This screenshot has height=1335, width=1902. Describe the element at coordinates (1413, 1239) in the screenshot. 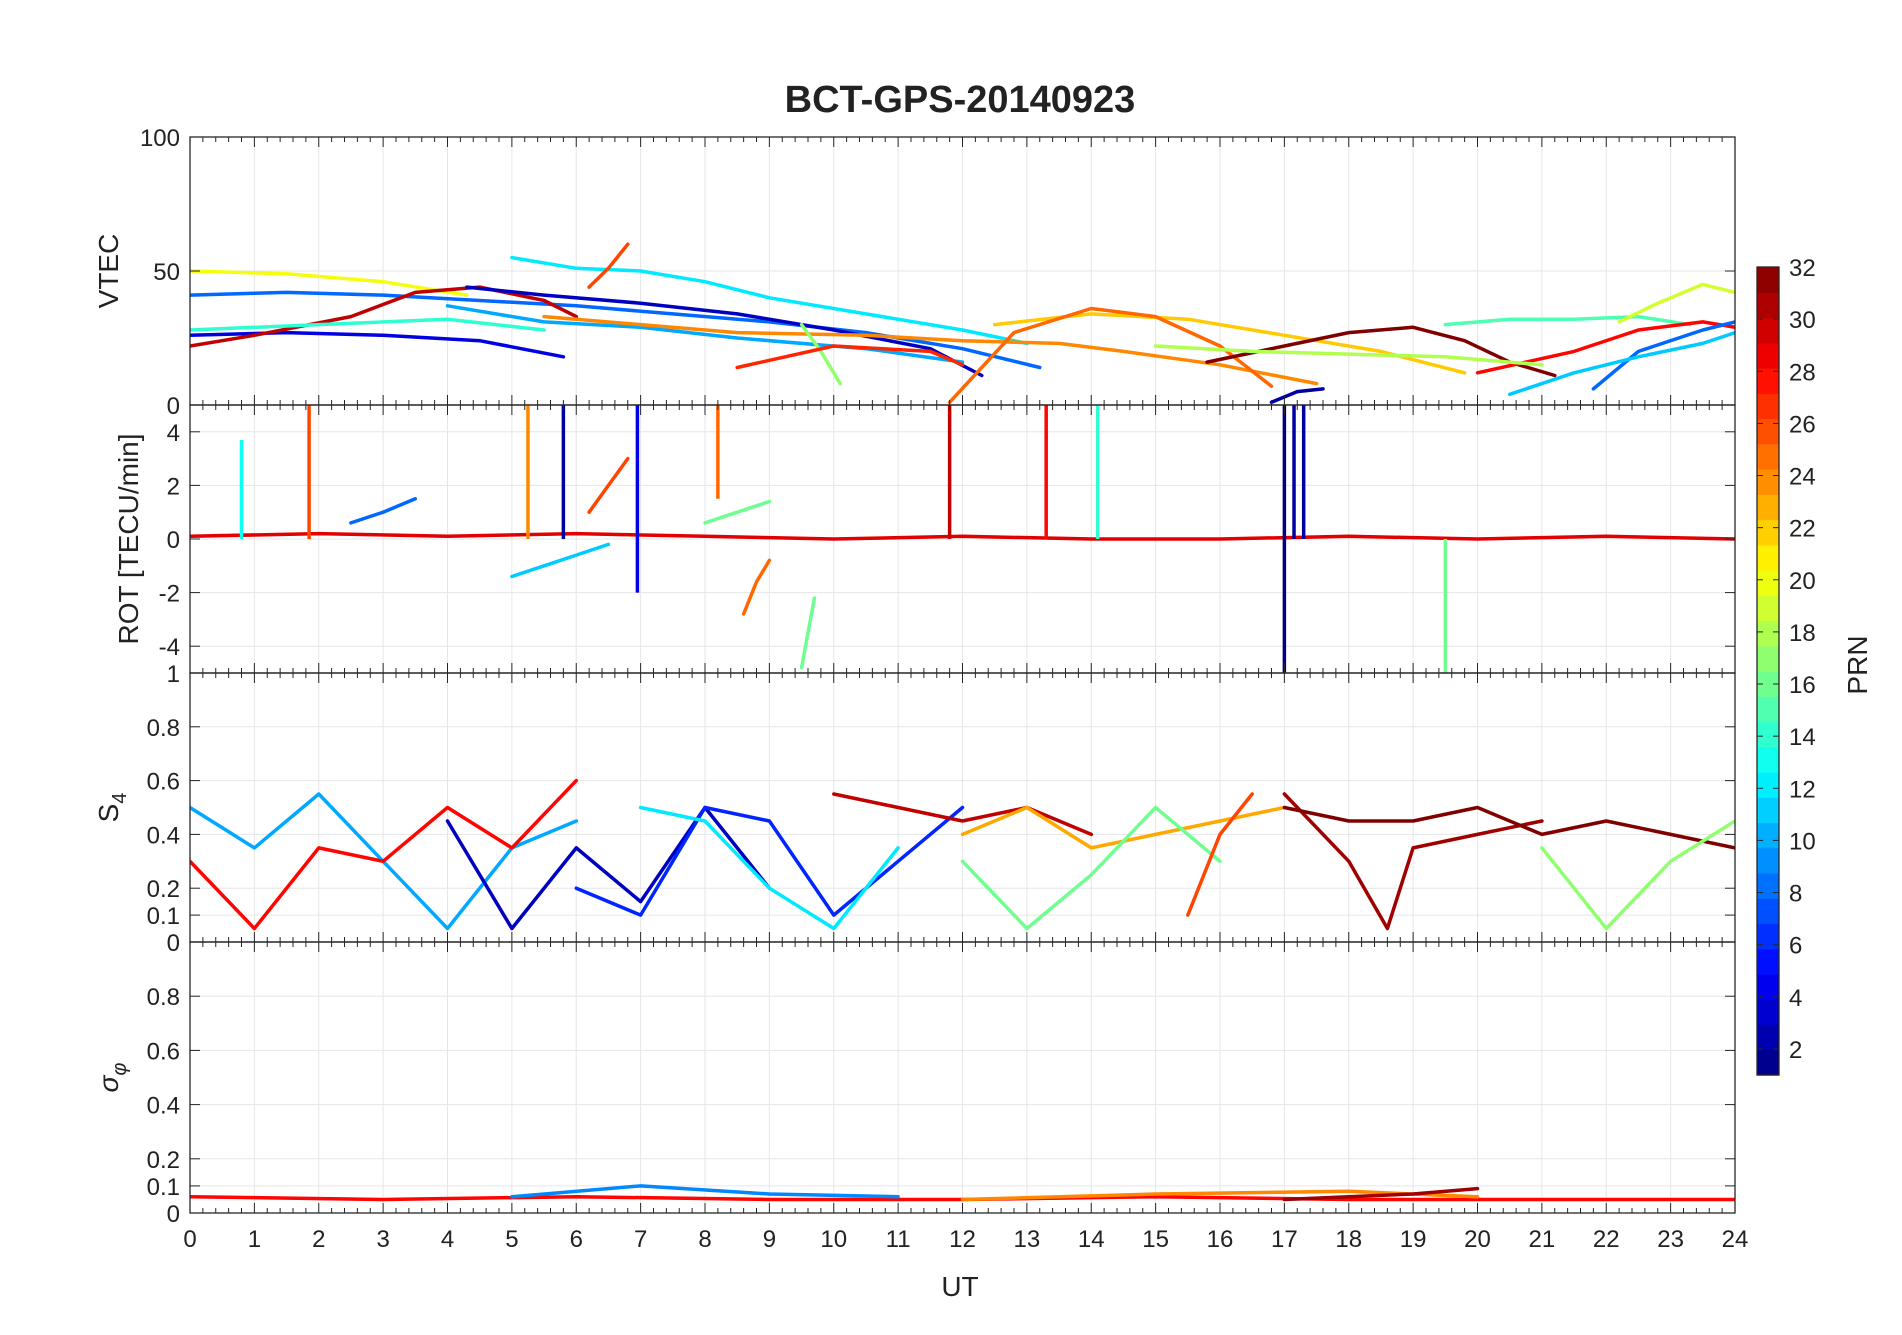

I see `x-tick-label: 19` at that location.